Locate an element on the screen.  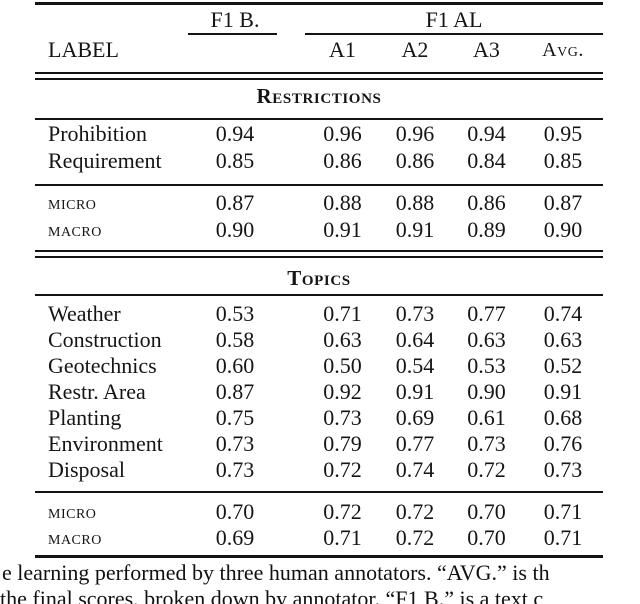
col-header-avg: Avg. is located at coordinates (563, 50).